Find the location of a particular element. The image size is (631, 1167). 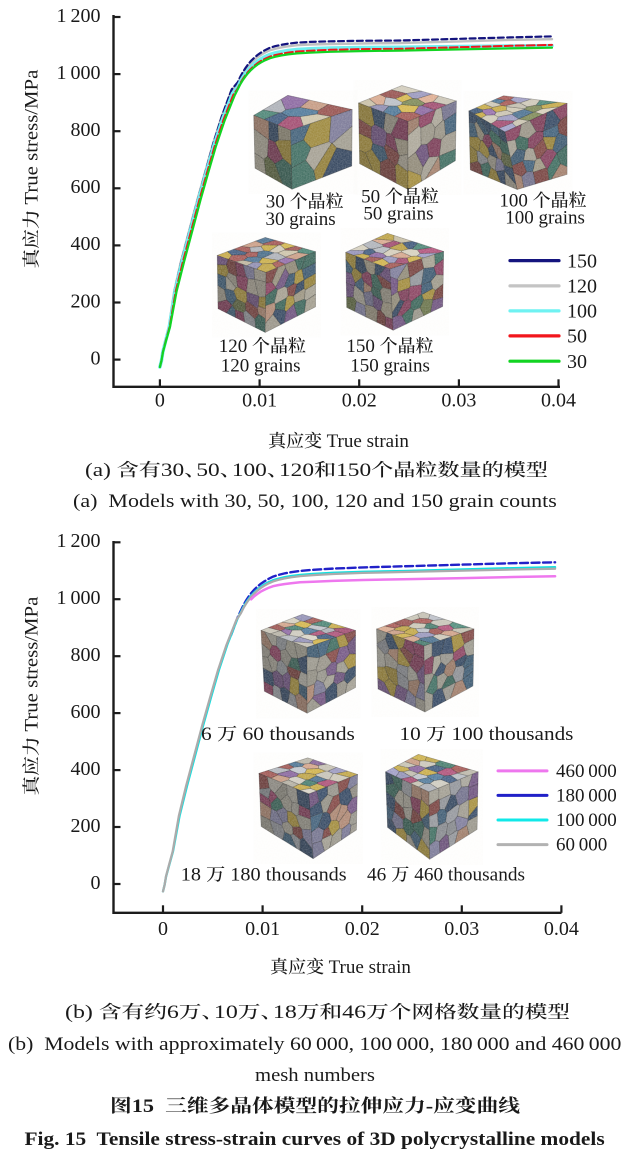

svg-text: 120 grains is located at coordinates (261, 366).